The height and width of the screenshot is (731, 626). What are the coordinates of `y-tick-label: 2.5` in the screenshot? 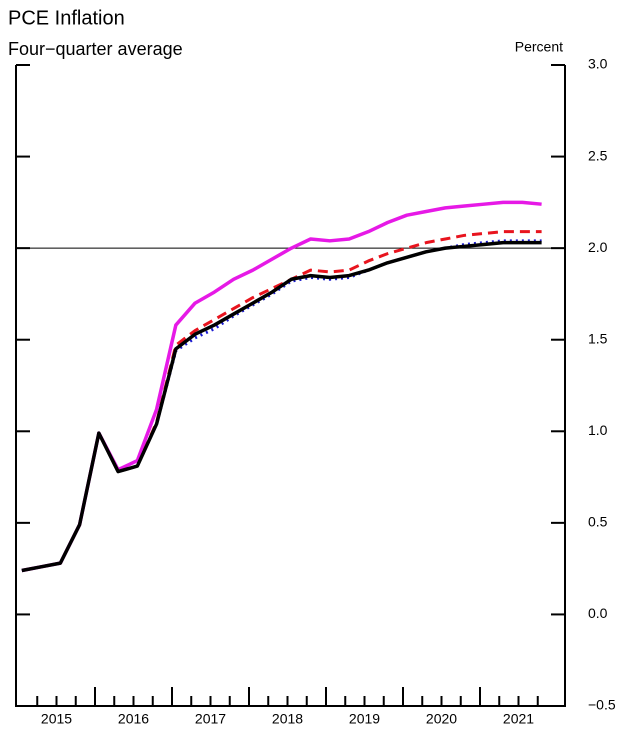 It's located at (598, 155).